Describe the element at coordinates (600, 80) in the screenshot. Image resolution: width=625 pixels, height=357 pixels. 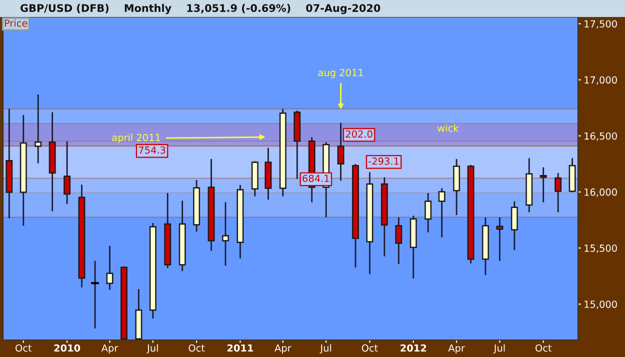
I see `y-tick-label: 17,000` at that location.